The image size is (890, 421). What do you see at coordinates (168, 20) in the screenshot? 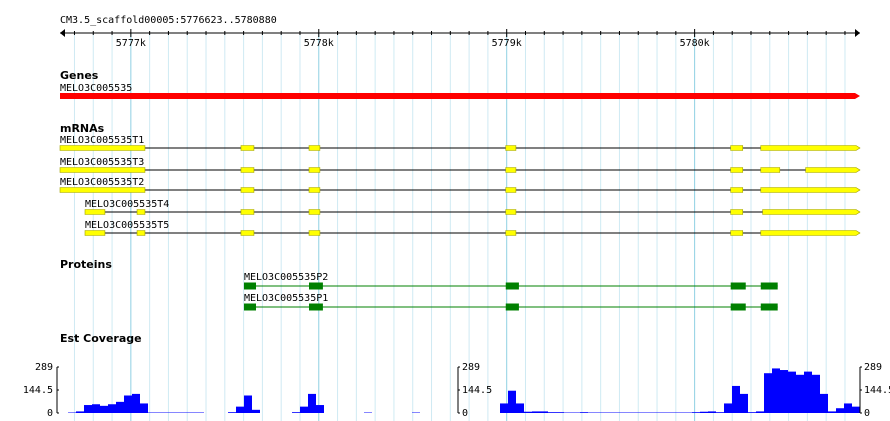
I see `region-label: CM3.5_scaffold00005:5776623..5780880` at bounding box center [168, 20].